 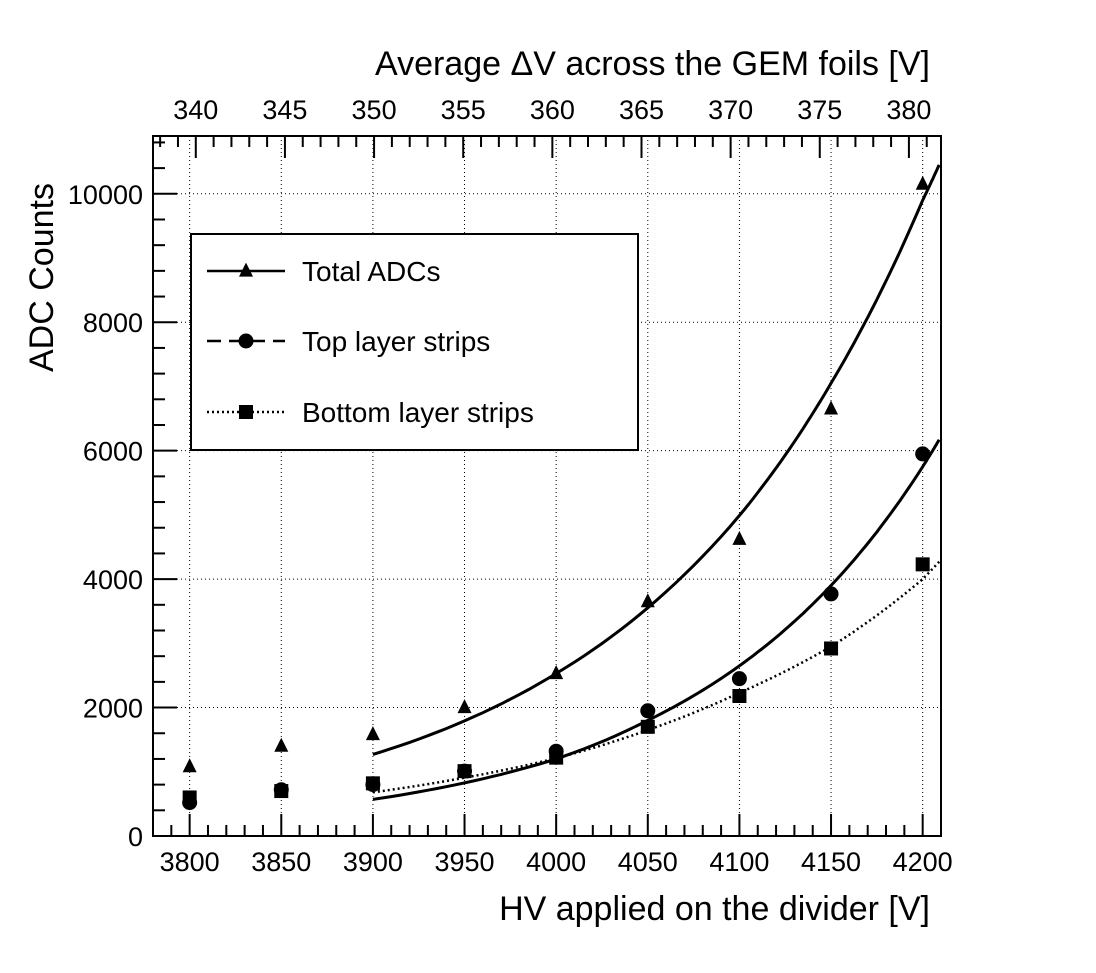 I want to click on y-tick-label: 2000, so click(x=113, y=709).